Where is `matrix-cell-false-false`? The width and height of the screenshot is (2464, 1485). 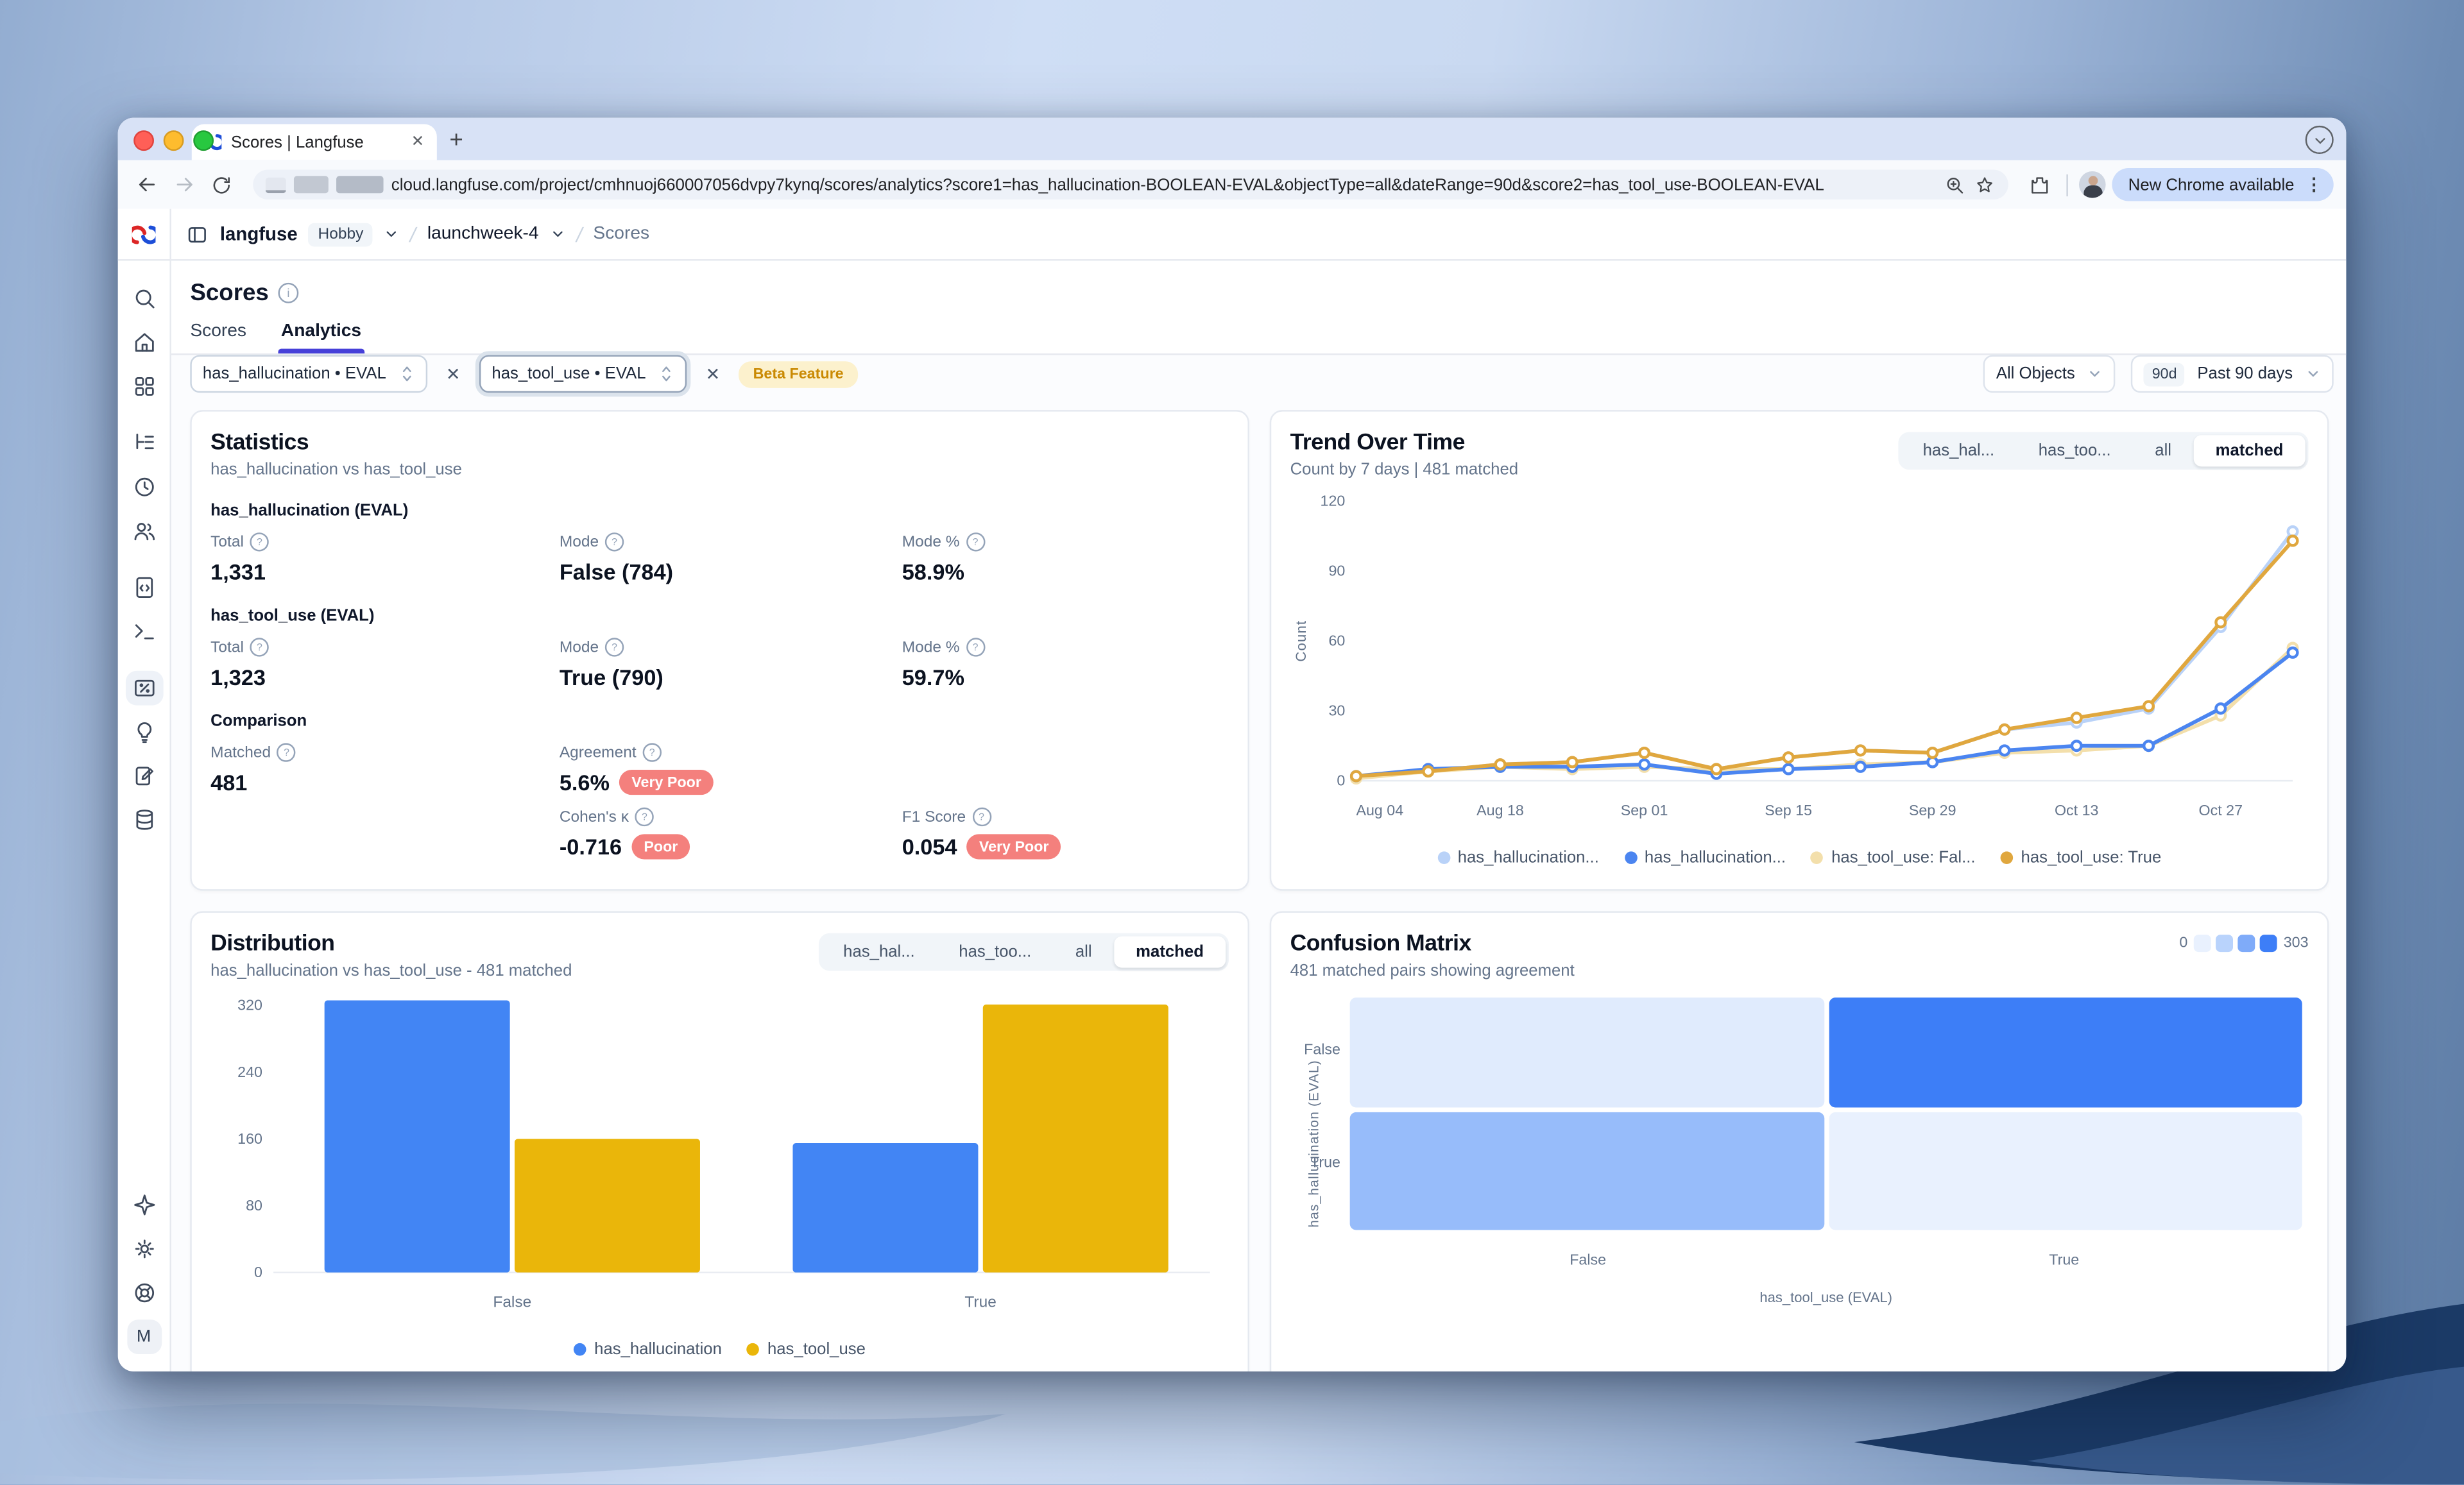
matrix-cell-false-false is located at coordinates (1587, 1052).